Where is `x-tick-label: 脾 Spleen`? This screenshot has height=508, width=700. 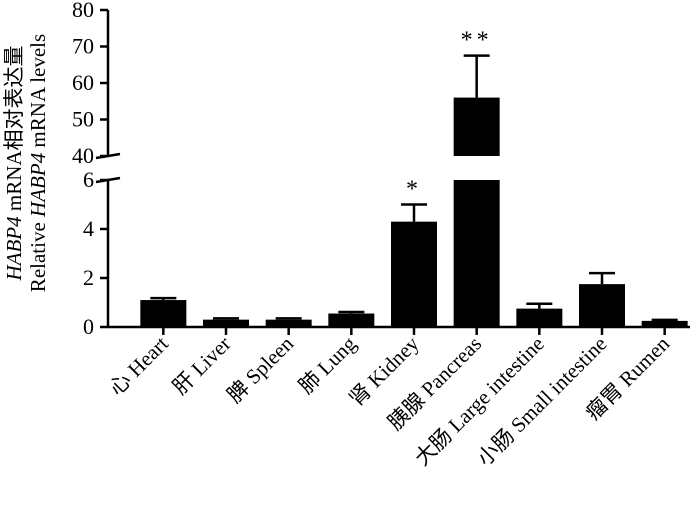 x-tick-label: 脾 Spleen is located at coordinates (260, 369).